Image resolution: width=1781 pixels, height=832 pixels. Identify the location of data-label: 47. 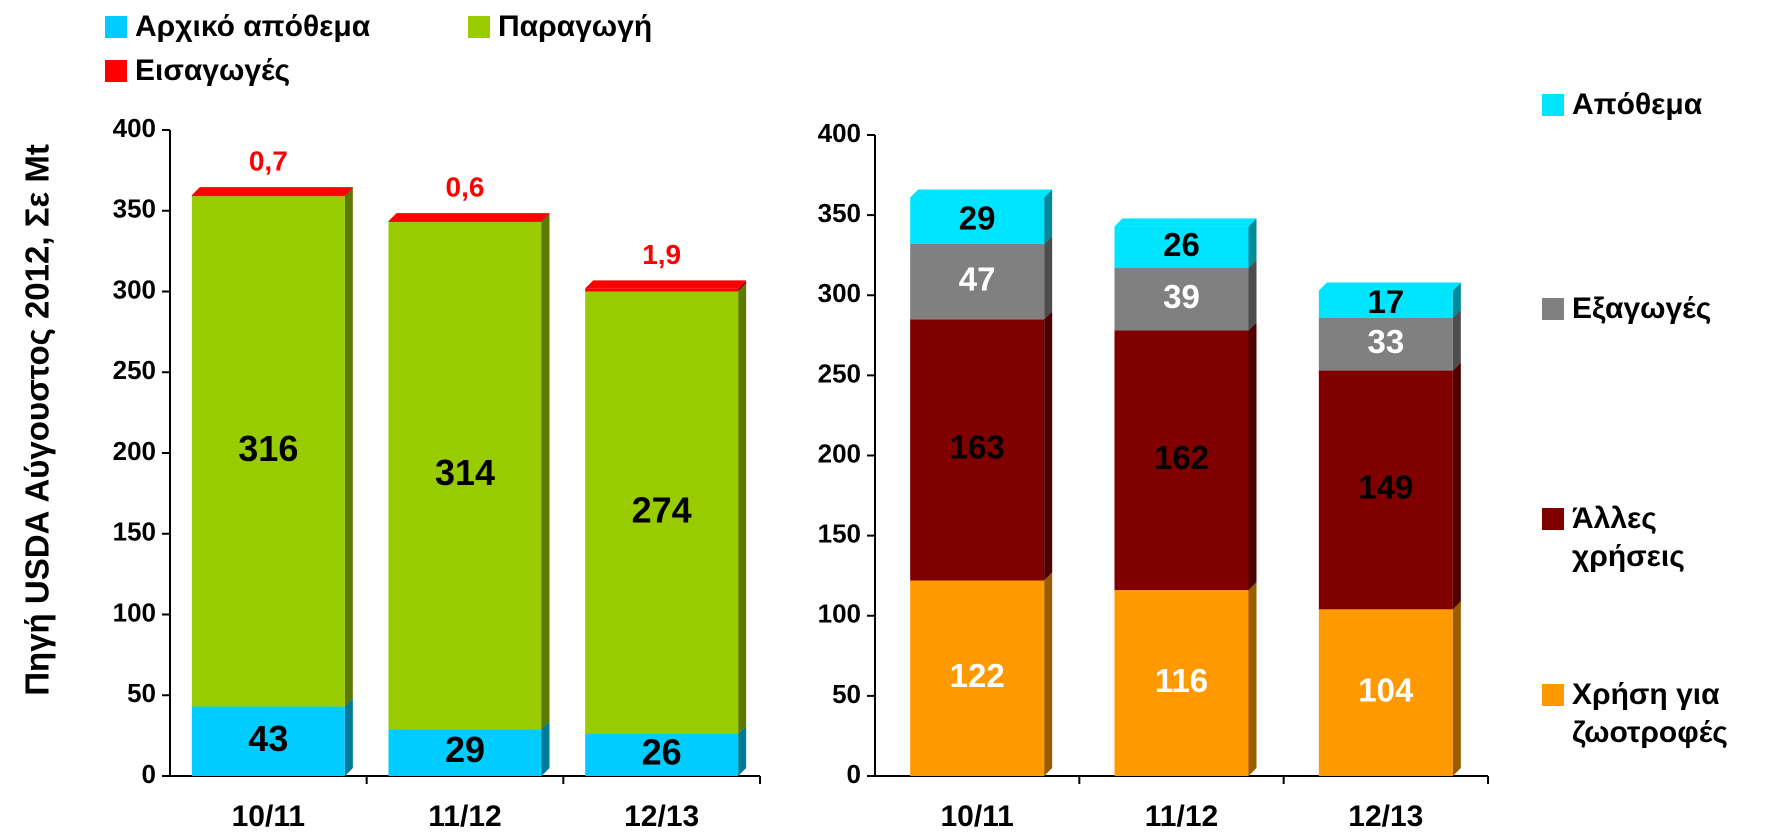
(977, 278).